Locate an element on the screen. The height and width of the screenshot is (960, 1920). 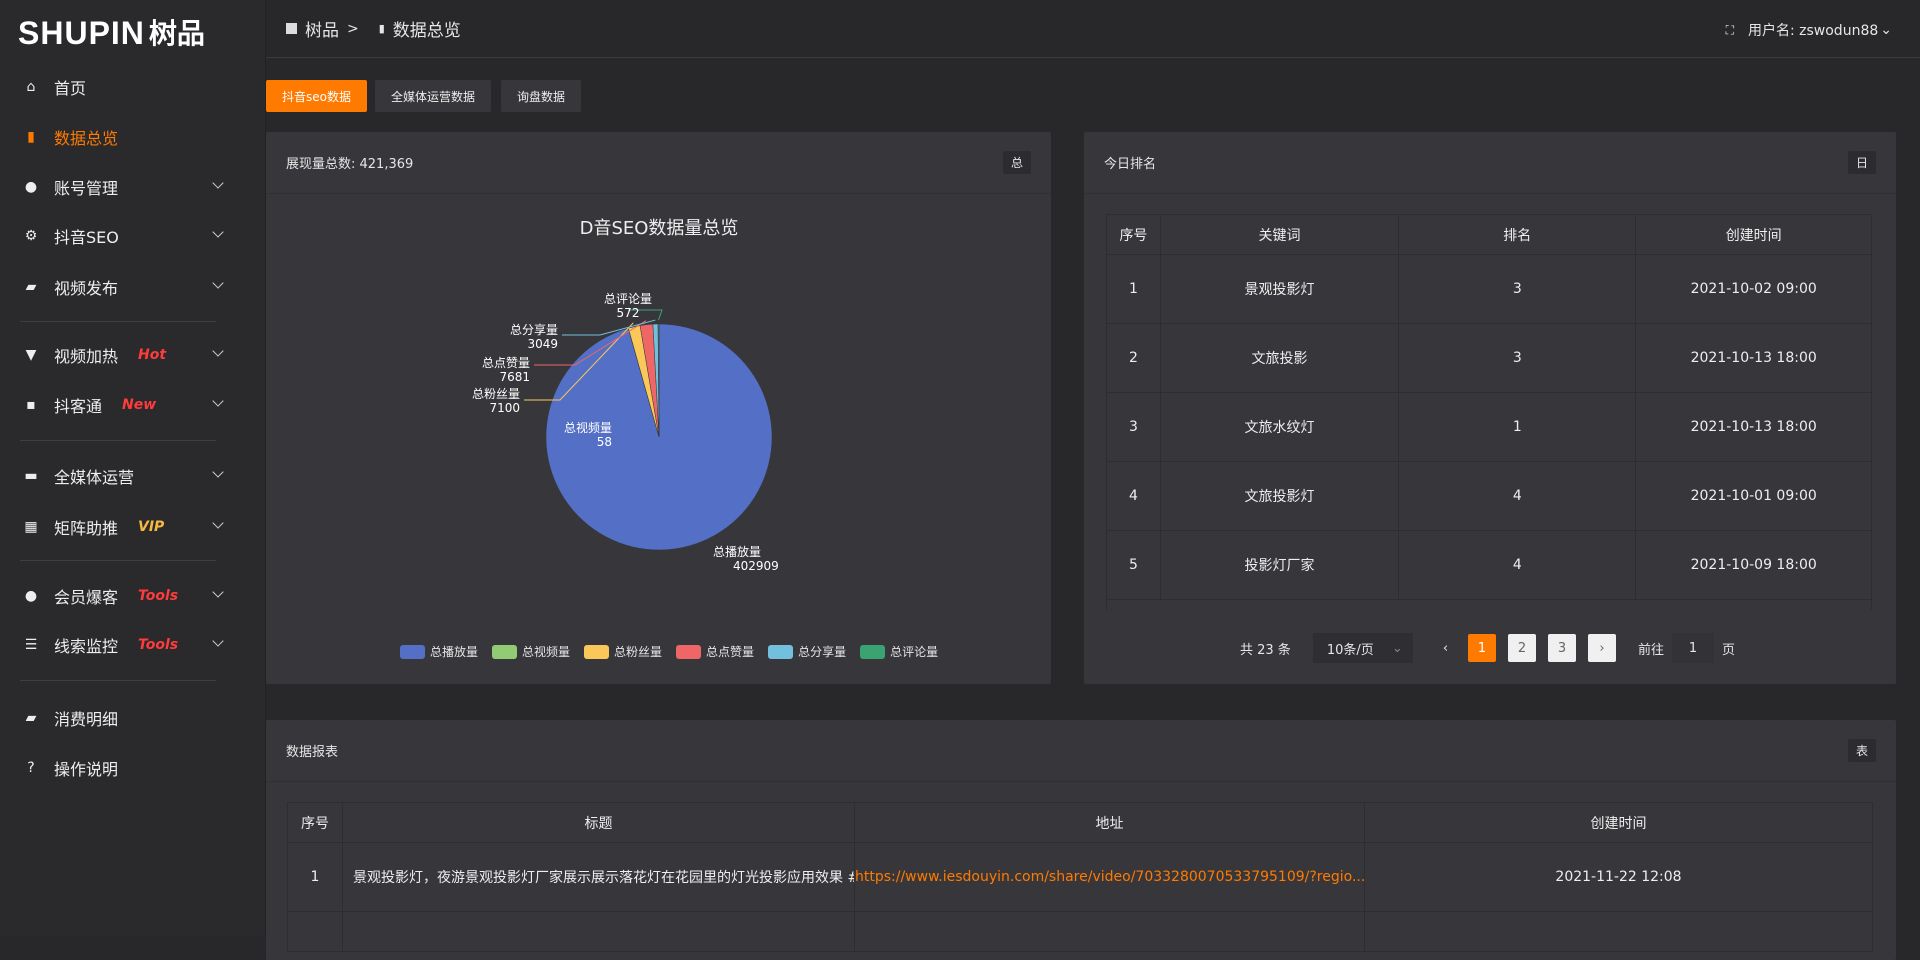
sidebar-item: ⌂ 首页 is located at coordinates (133, 87).